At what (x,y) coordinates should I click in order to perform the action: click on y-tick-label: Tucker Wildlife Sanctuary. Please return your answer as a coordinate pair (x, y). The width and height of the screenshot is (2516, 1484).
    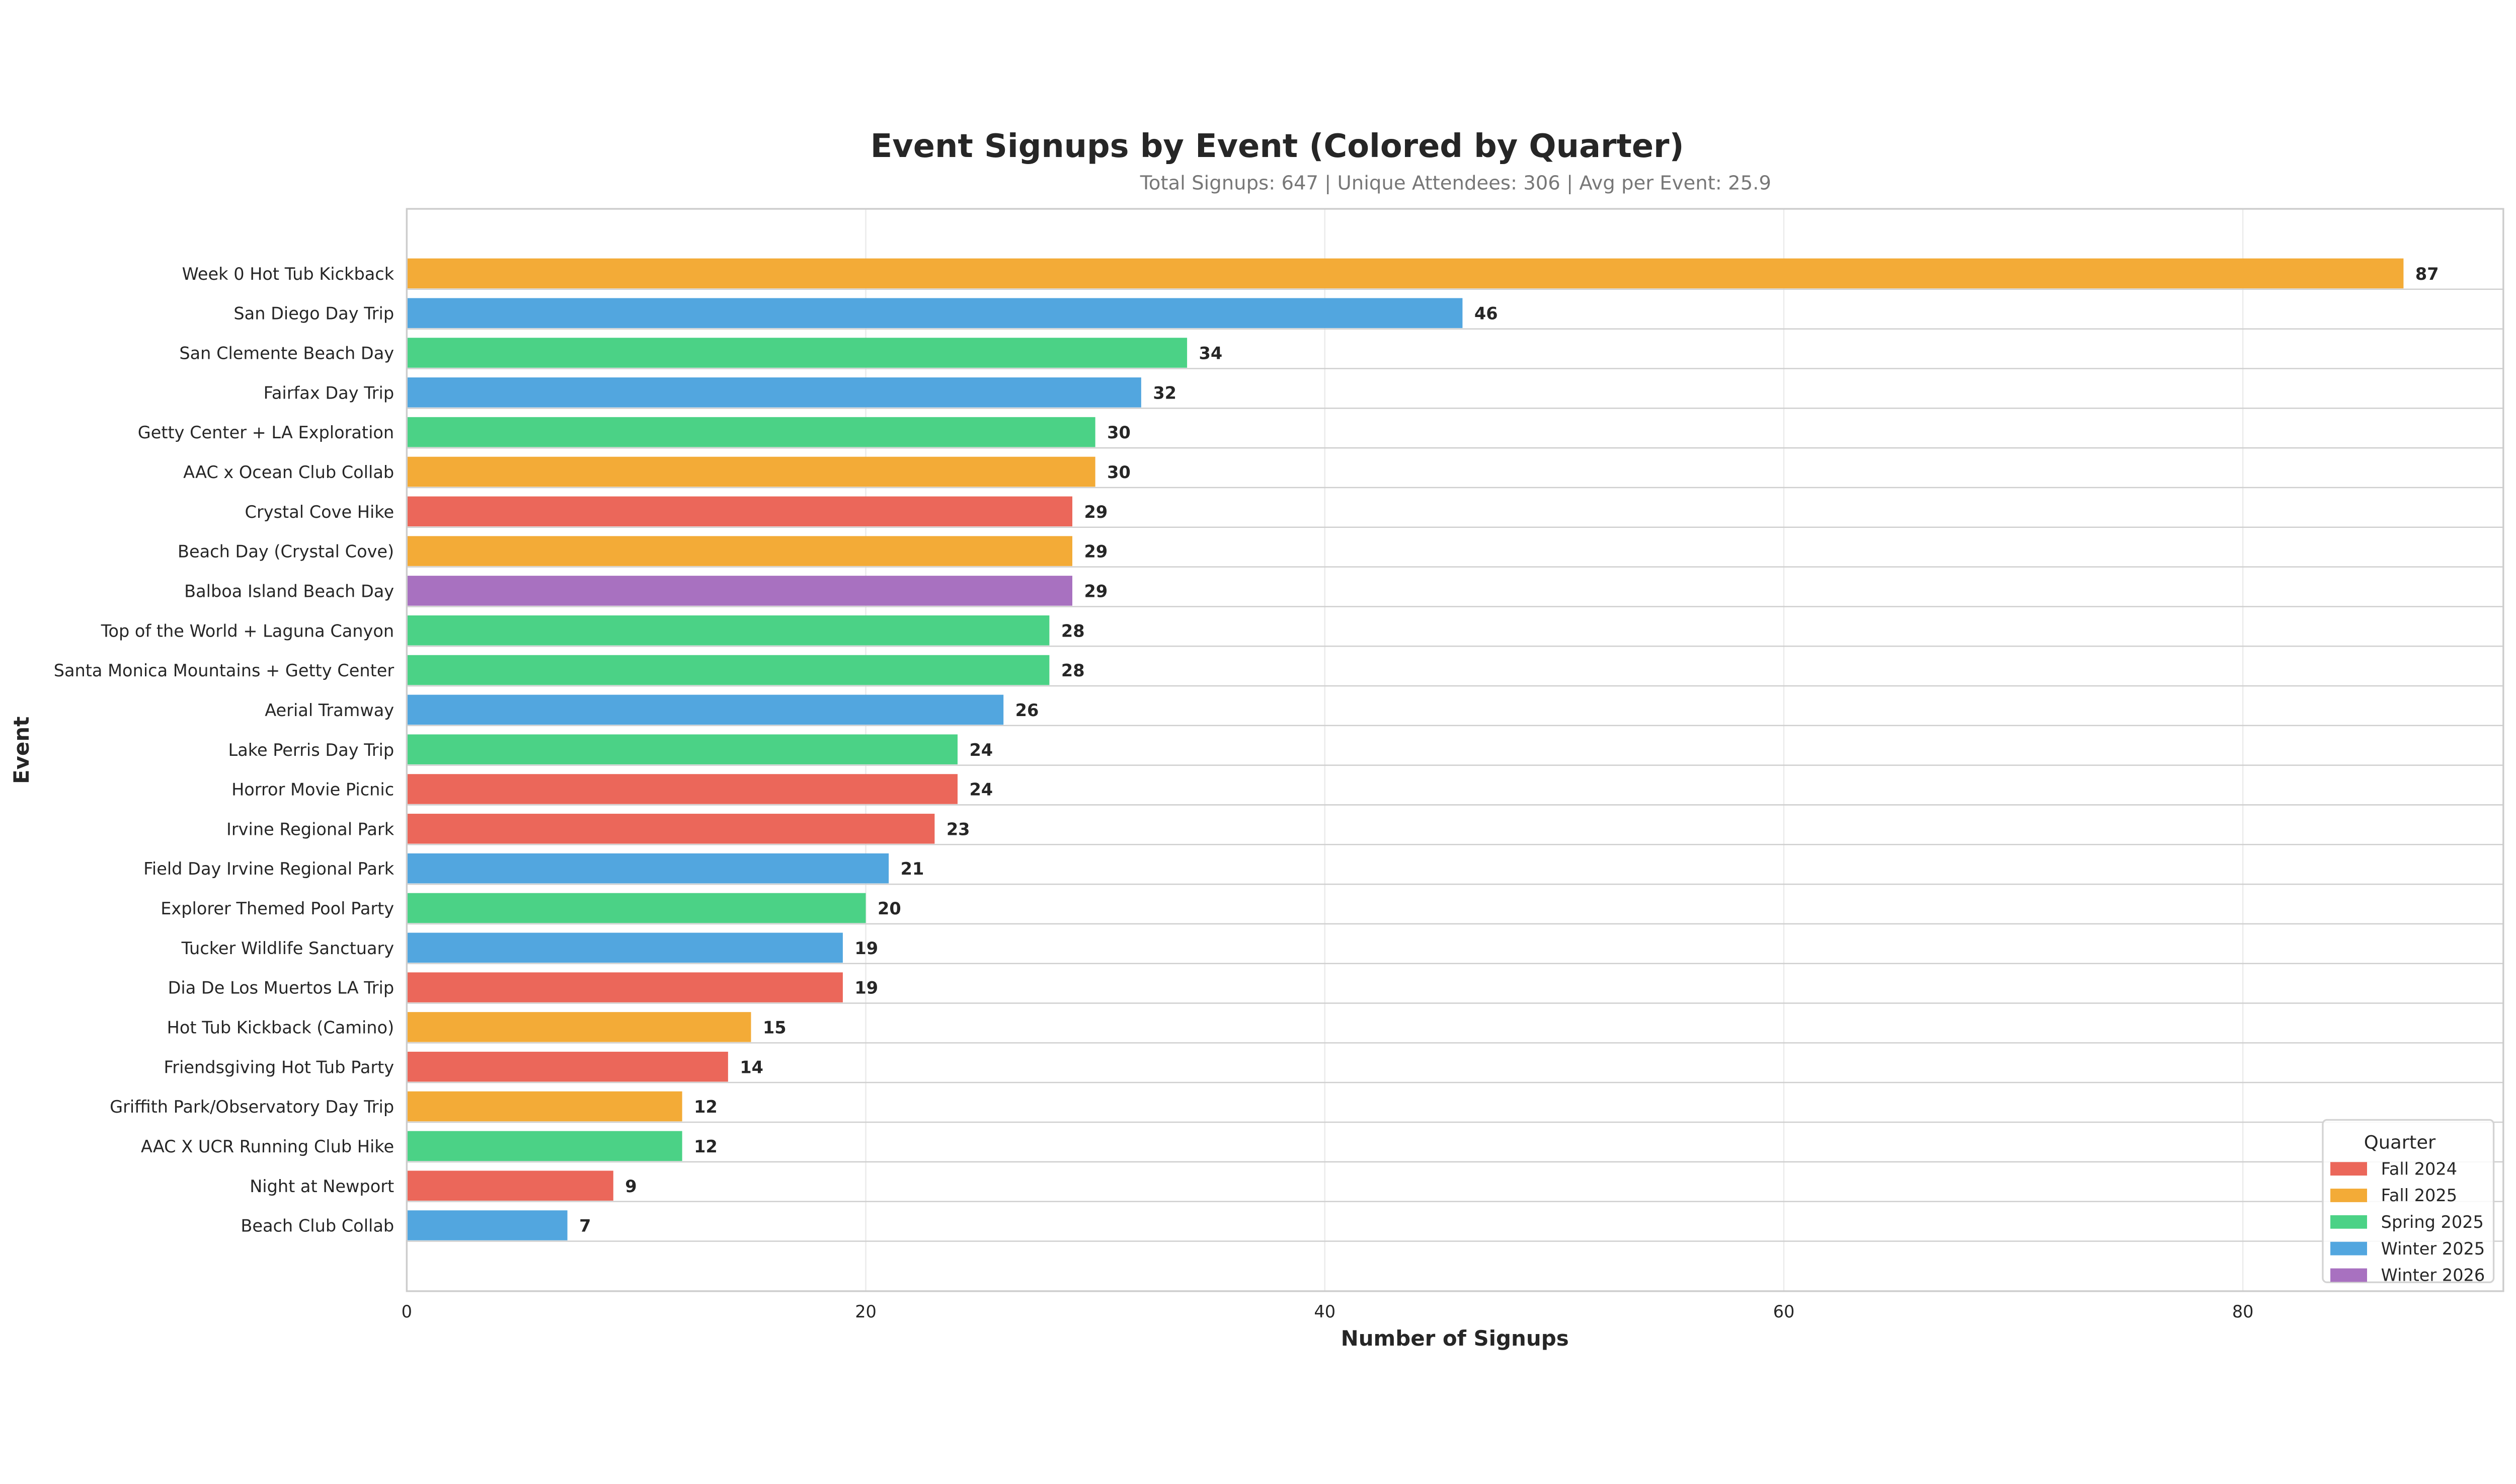
    Looking at the image, I should click on (288, 948).